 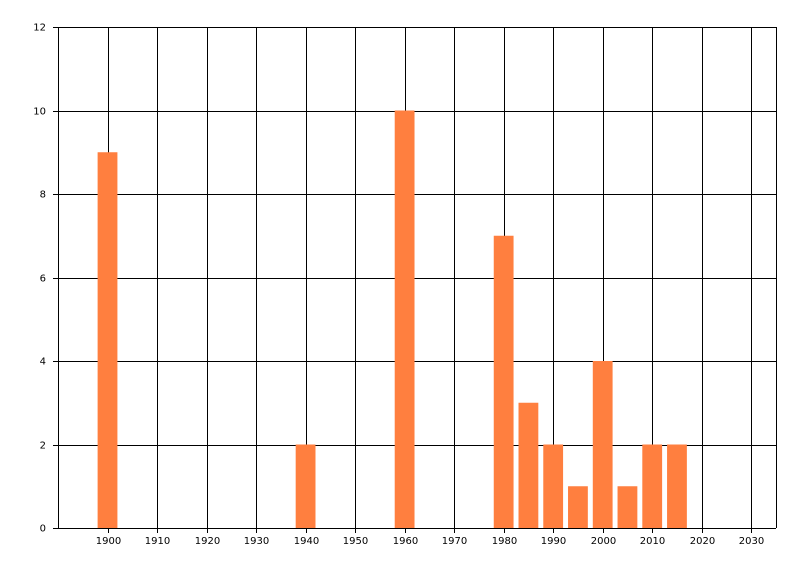 What do you see at coordinates (39, 112) in the screenshot?
I see `y-tick-label: 10` at bounding box center [39, 112].